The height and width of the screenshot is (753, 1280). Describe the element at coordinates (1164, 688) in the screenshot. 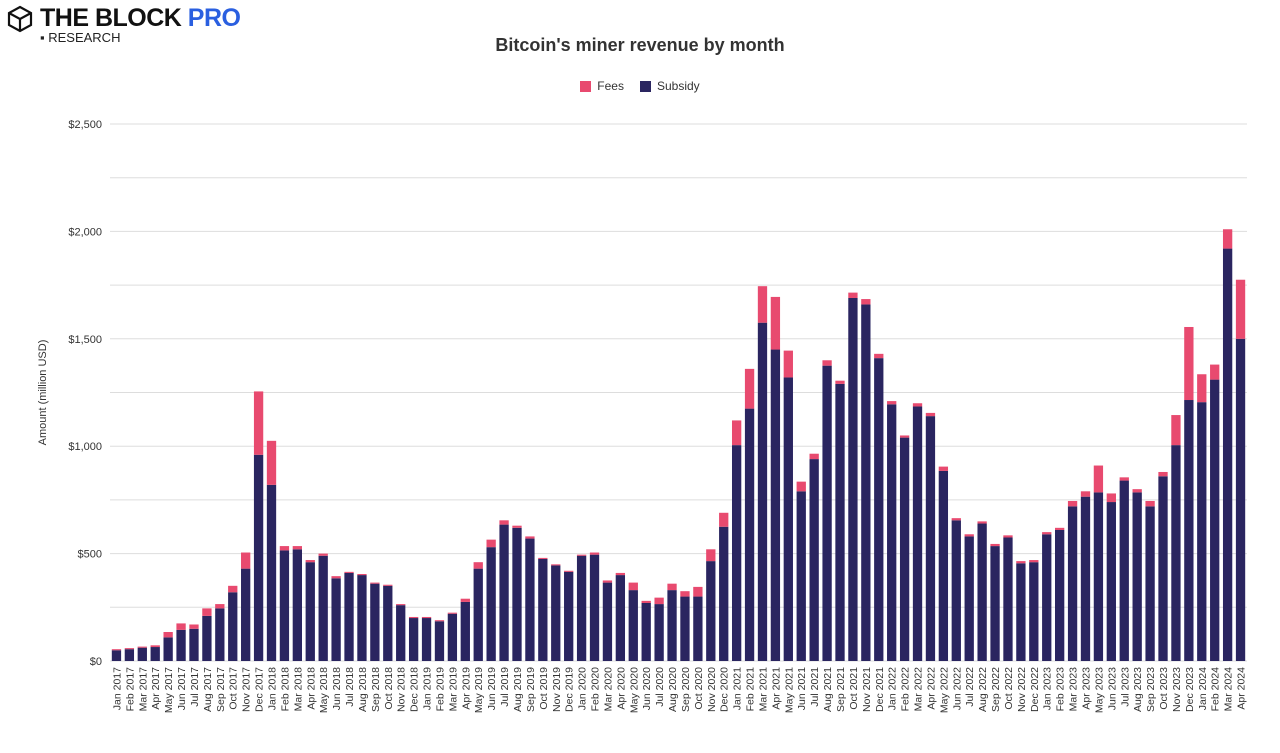

I see `x-tick-label: Oct 2023` at that location.